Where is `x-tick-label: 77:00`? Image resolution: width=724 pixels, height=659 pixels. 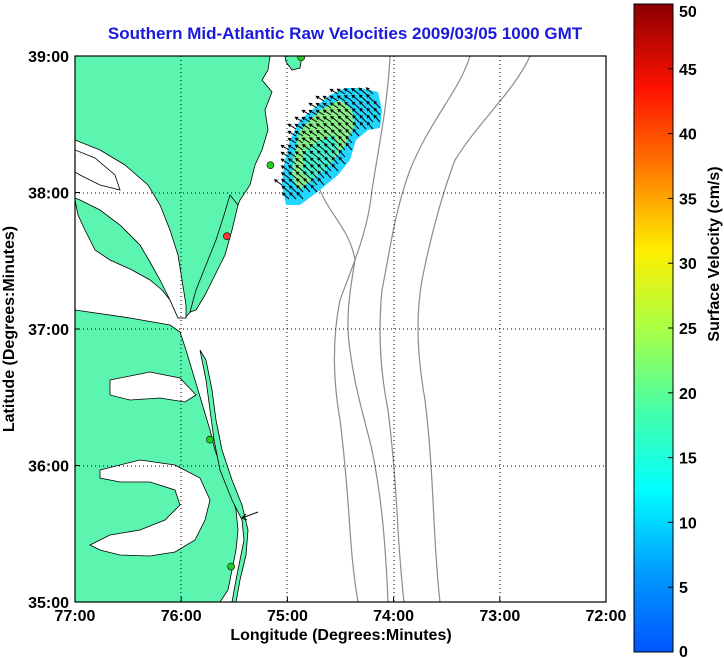
x-tick-label: 77:00 is located at coordinates (75, 616).